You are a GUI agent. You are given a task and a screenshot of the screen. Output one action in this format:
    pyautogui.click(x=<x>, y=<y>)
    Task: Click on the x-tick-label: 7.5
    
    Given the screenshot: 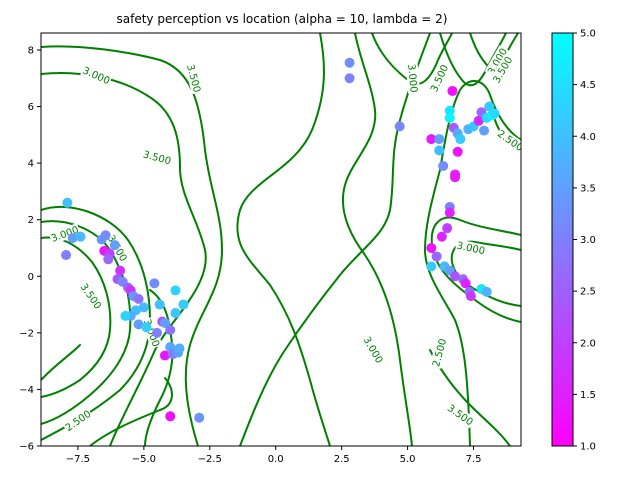 What is the action you would take?
    pyautogui.click(x=474, y=459)
    